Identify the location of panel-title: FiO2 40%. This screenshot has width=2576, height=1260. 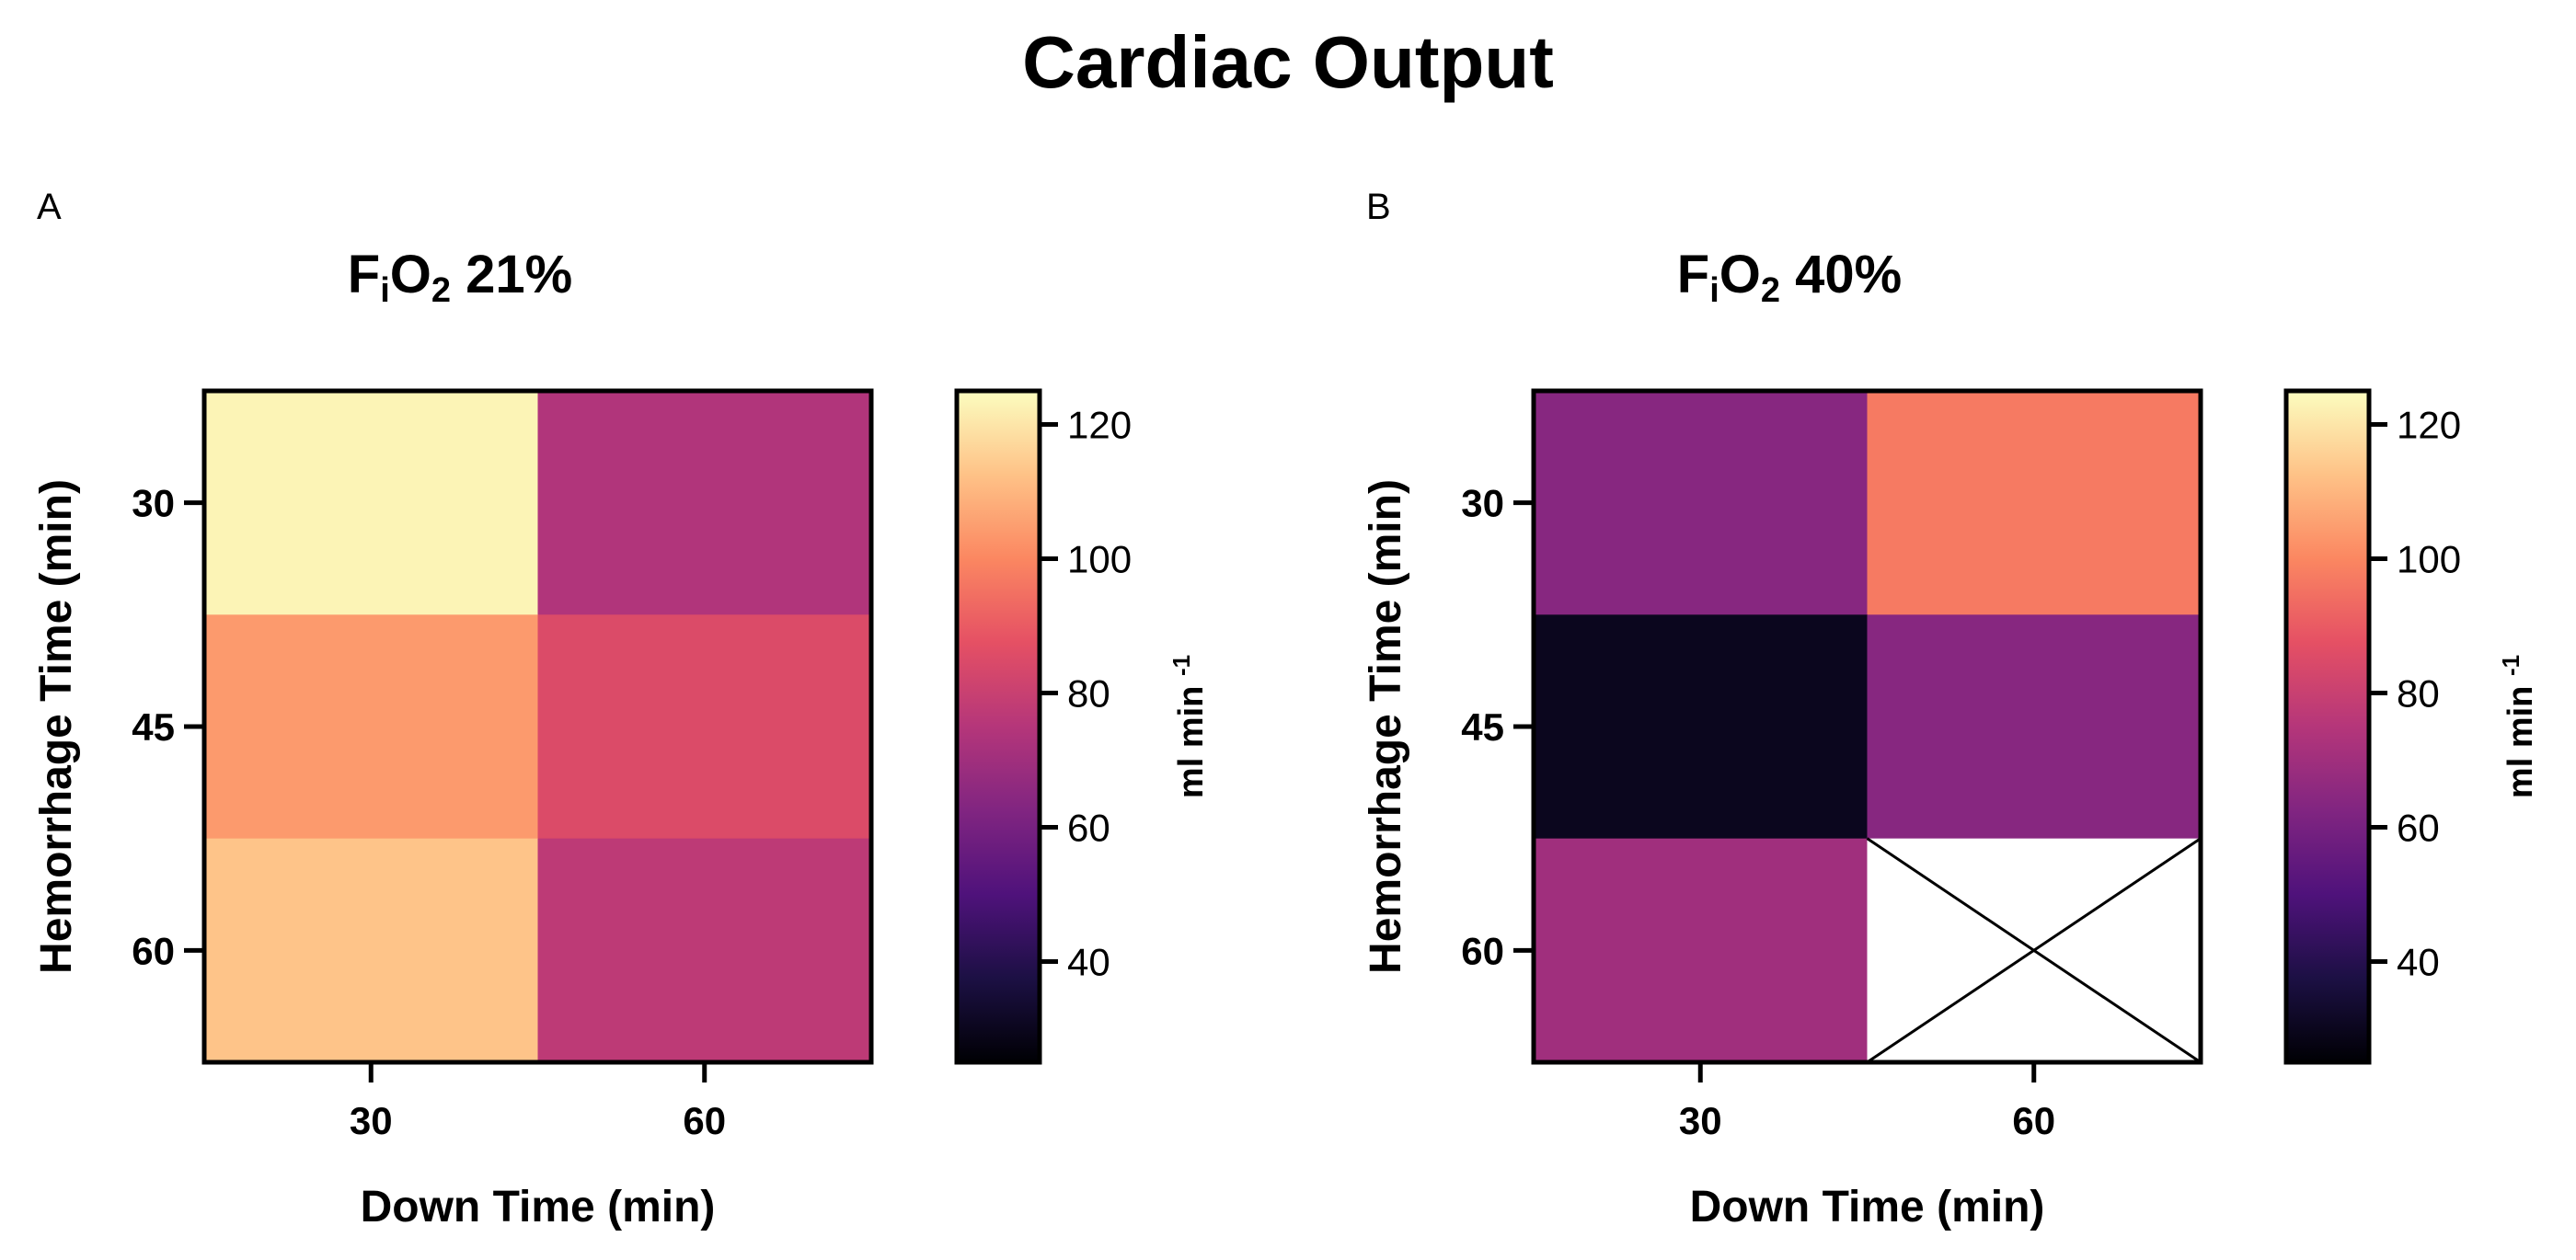
(1789, 277).